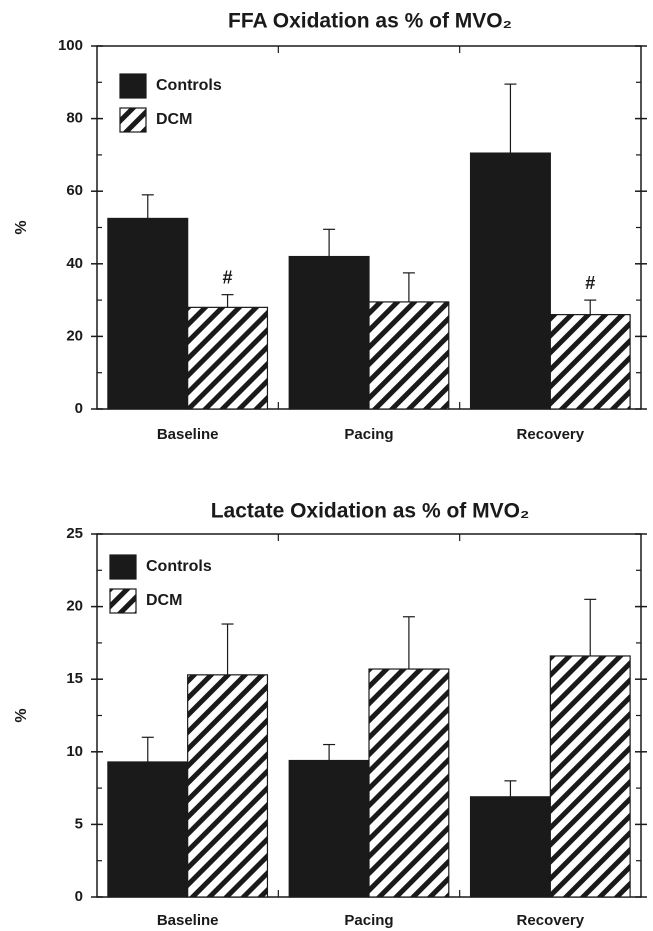 Image resolution: width=653 pixels, height=931 pixels. Describe the element at coordinates (74, 533) in the screenshot. I see `y-tick-label: 25` at that location.